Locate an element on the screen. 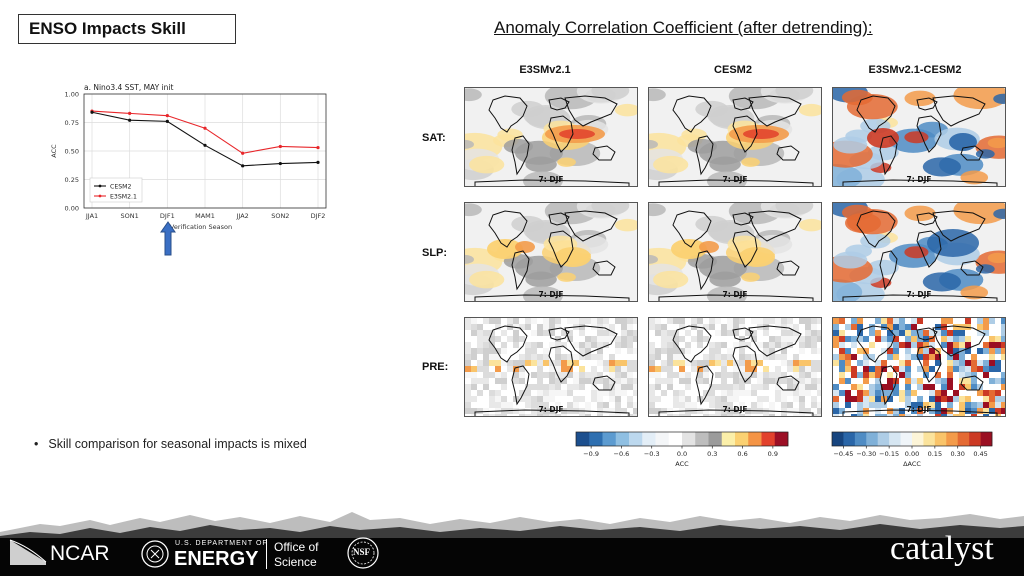 This screenshot has height=576, width=1024. map-field is located at coordinates (551, 137).